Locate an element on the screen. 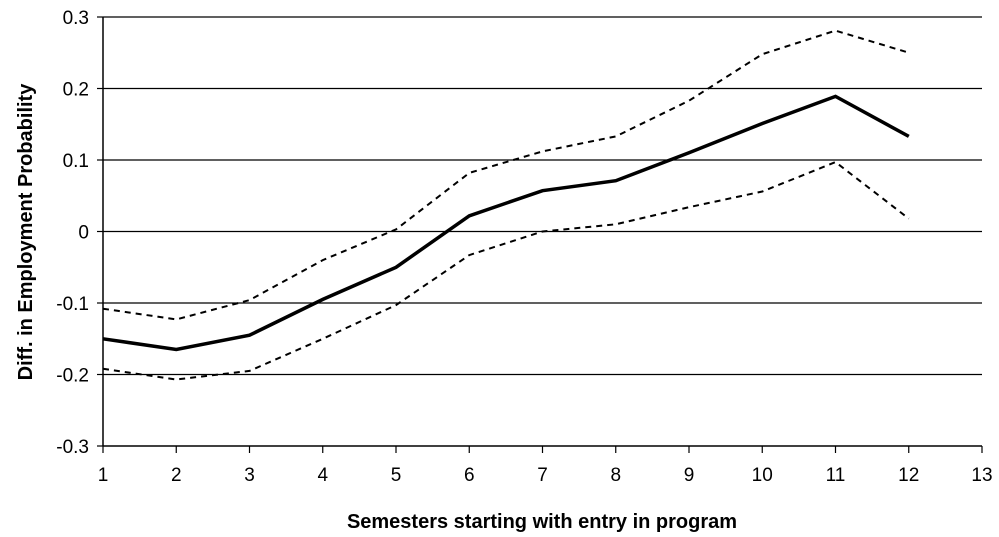 The height and width of the screenshot is (537, 999). y-tick-label: -0.1 is located at coordinates (72, 304).